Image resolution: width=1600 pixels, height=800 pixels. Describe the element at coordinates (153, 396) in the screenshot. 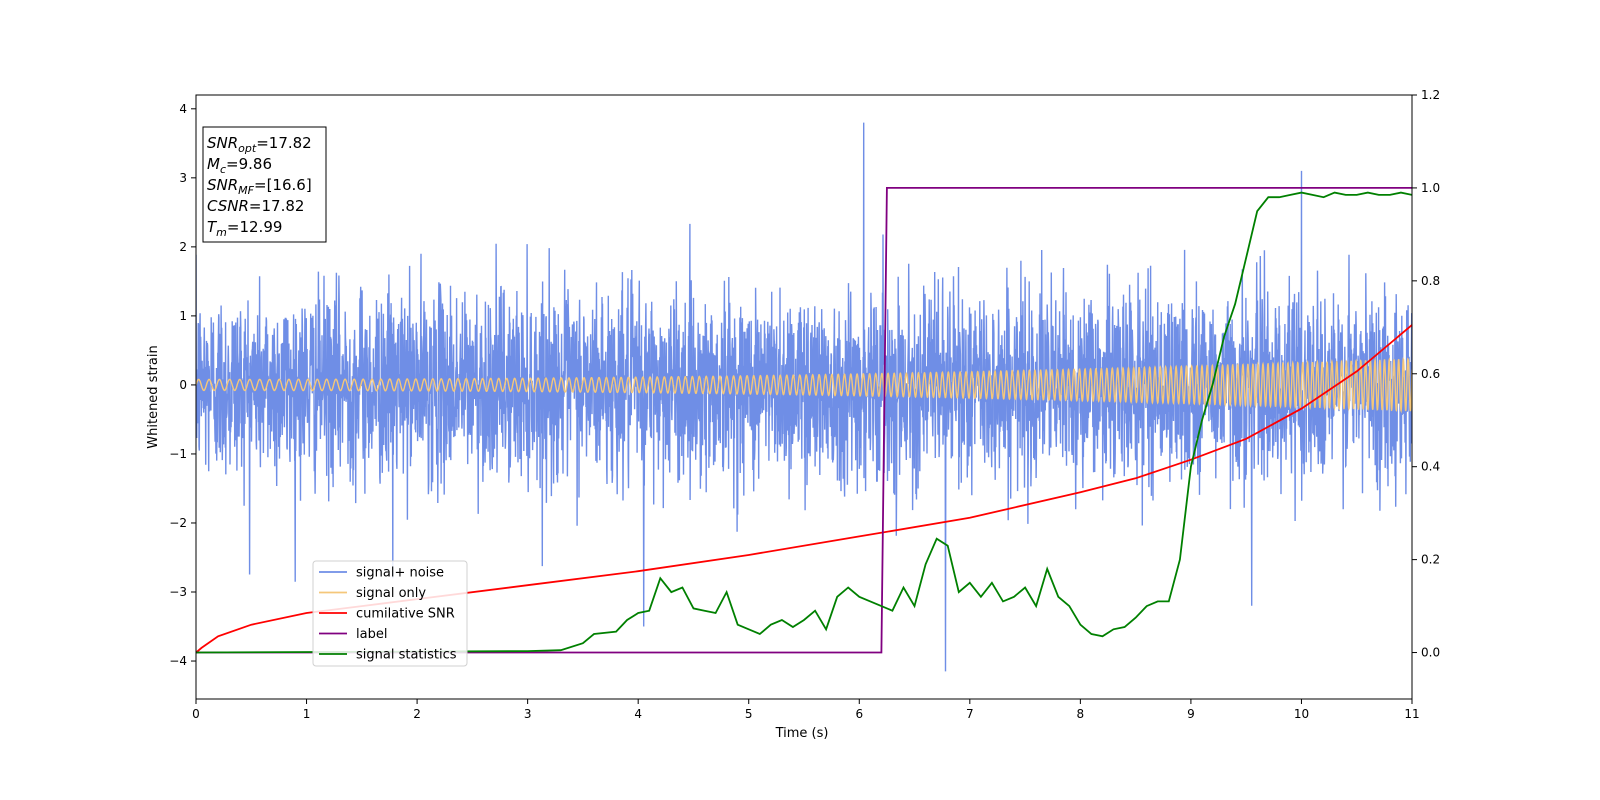

I see `y-axis-label: Whitened strain` at that location.